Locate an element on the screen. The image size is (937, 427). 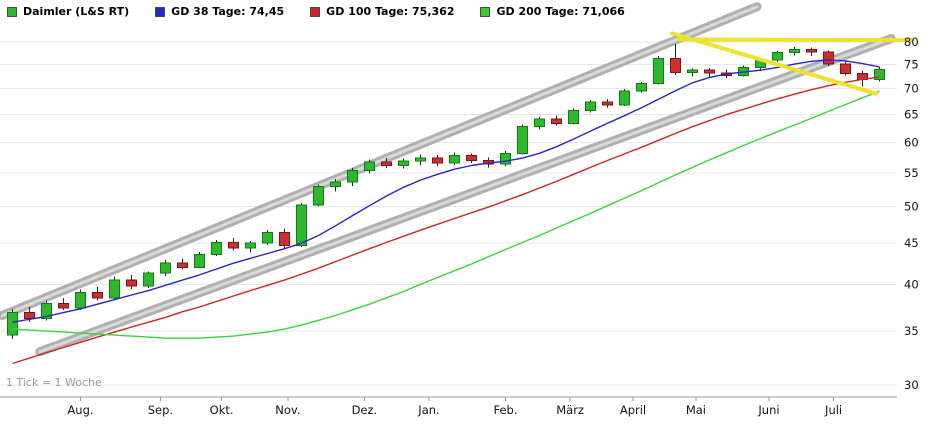
month-label: Dez. is located at coordinates (365, 410).